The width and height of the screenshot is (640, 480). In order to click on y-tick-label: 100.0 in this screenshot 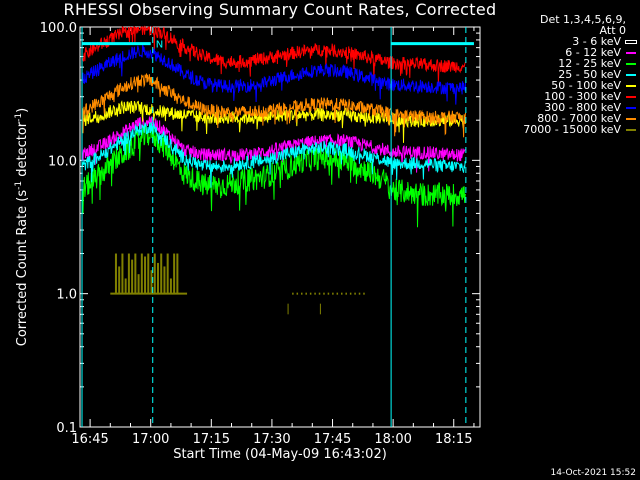, I will do `click(58, 28)`.